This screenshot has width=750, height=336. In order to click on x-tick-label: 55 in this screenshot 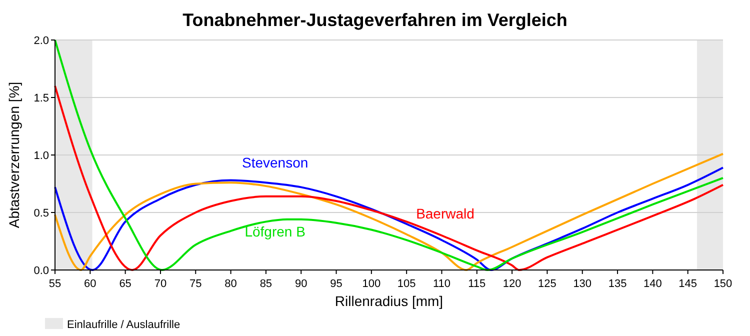, I will do `click(55, 284)`.